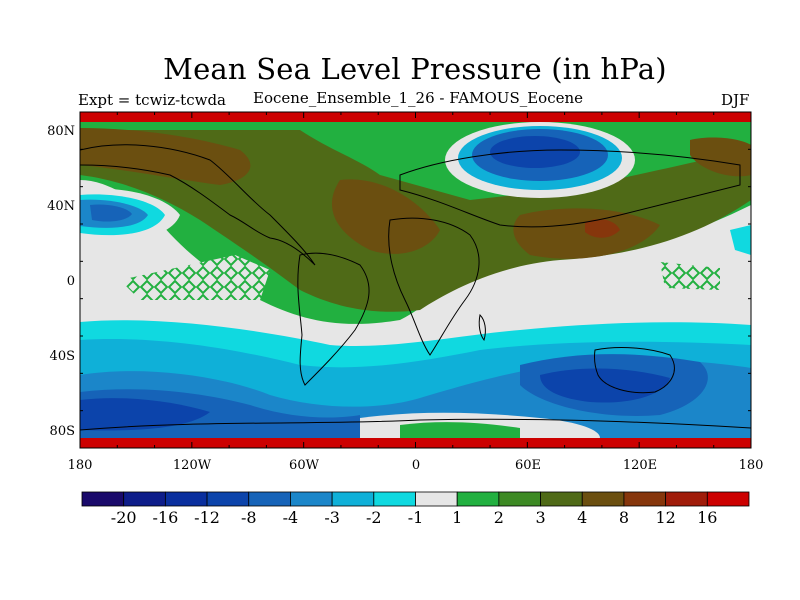 Image resolution: width=800 pixels, height=600 pixels. What do you see at coordinates (690, 276) in the screenshot?
I see `west-pacific-pattern` at bounding box center [690, 276].